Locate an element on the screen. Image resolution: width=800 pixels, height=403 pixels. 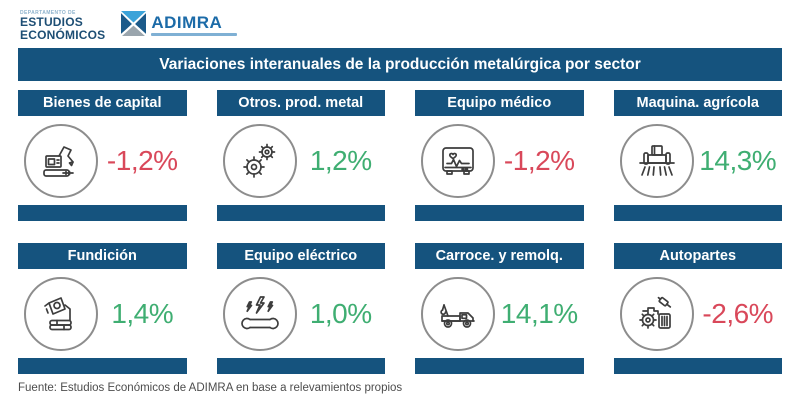
auto-parts-icon is located at coordinates (656, 313).